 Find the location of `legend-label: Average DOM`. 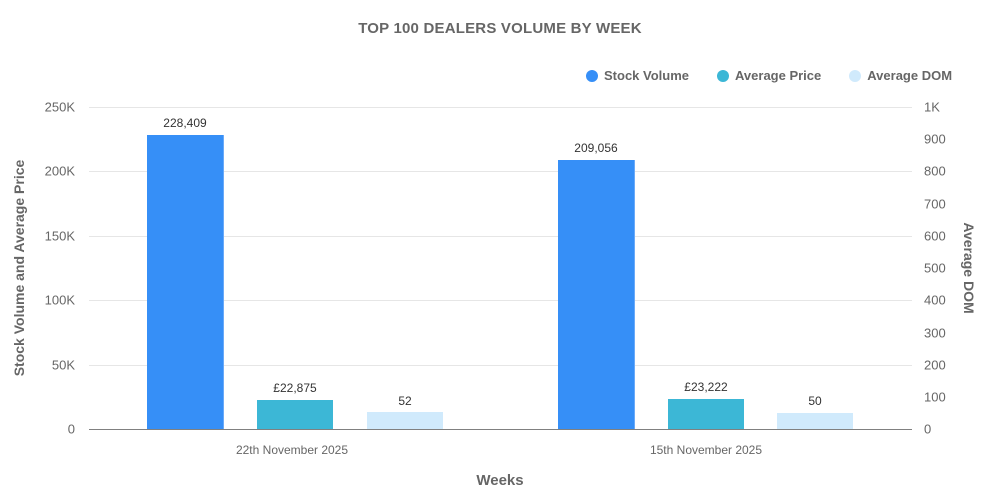

legend-label: Average DOM is located at coordinates (910, 75).